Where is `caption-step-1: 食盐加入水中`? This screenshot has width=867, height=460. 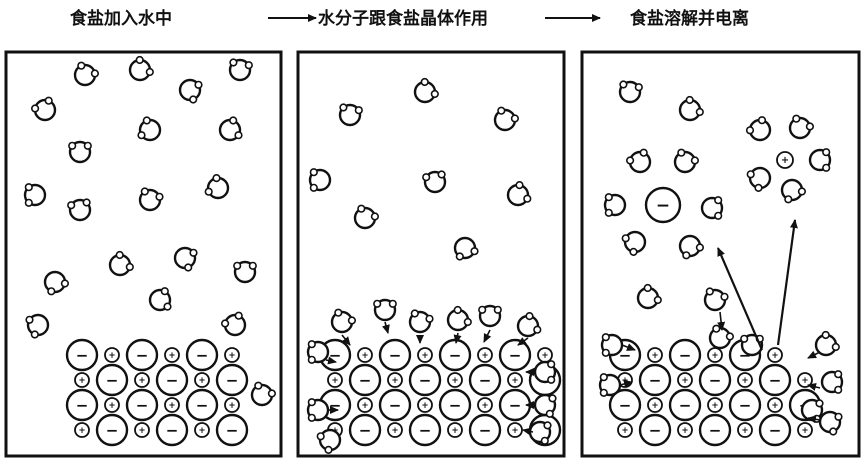 caption-step-1: 食盐加入水中 is located at coordinates (121, 18).